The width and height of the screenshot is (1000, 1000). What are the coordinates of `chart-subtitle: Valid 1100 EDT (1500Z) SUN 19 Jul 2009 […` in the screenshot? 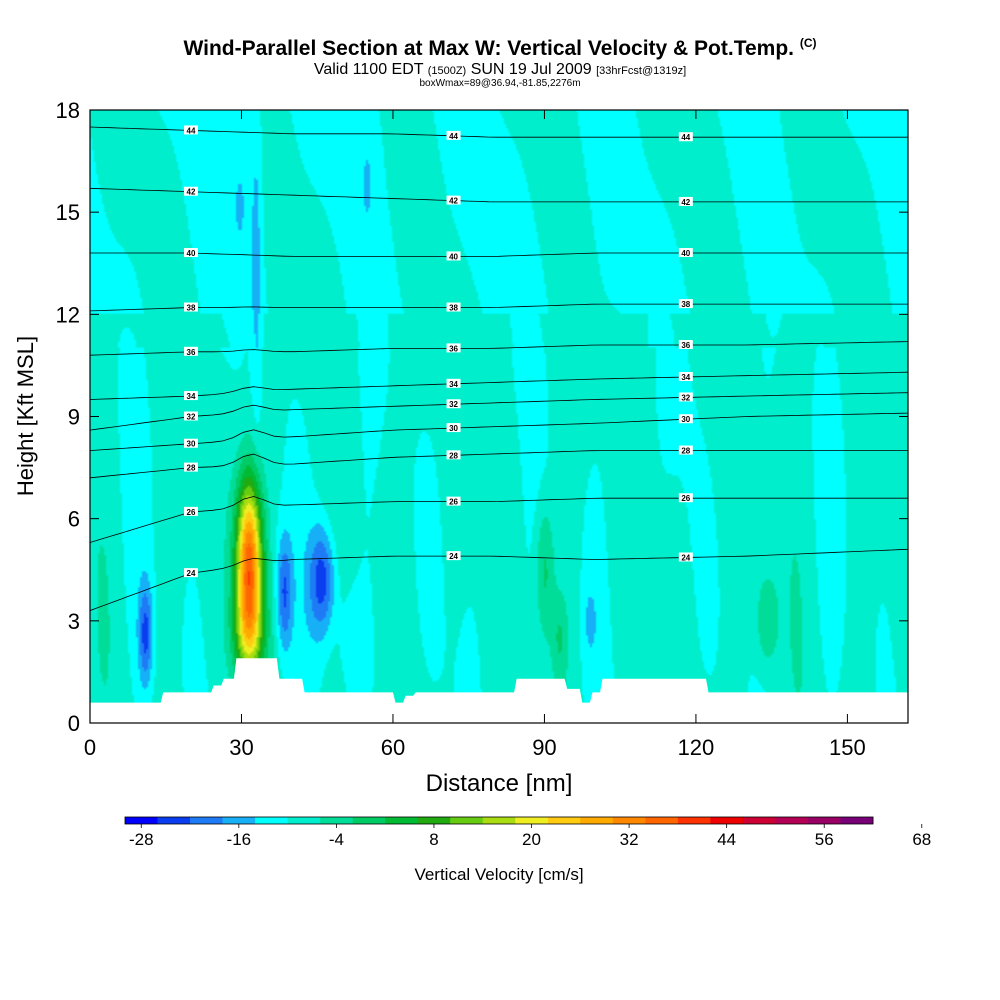 It's located at (500, 69).